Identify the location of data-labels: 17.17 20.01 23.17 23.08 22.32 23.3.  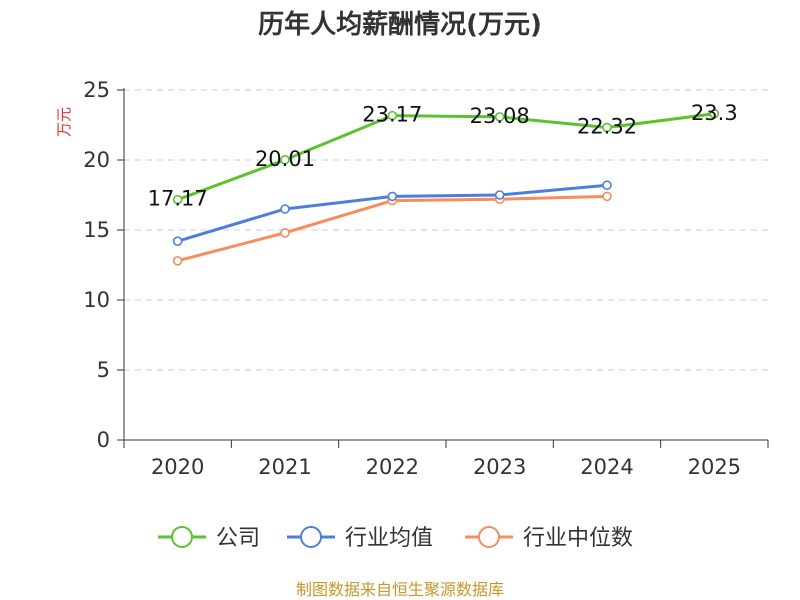
(443, 156).